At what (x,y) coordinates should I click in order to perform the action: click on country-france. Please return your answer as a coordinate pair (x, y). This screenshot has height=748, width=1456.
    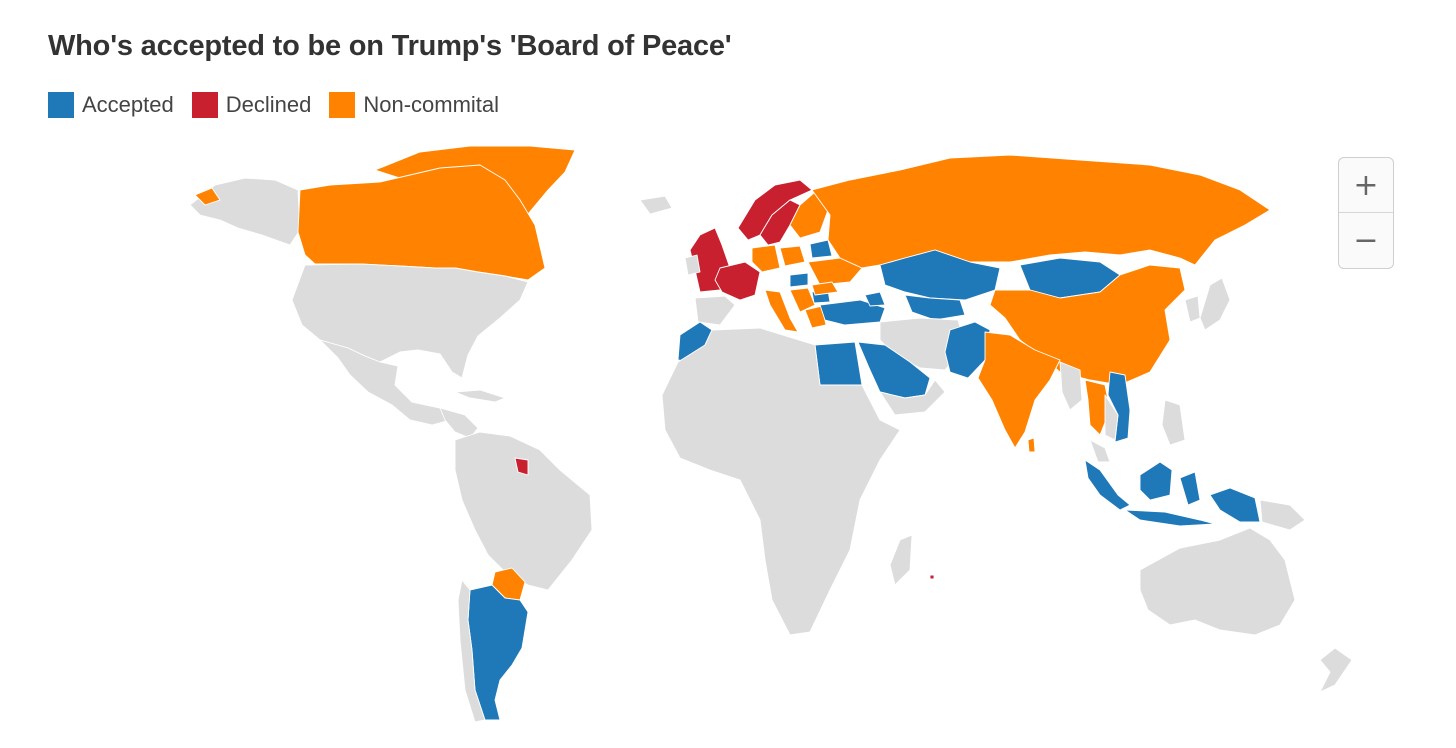
    Looking at the image, I should click on (737, 281).